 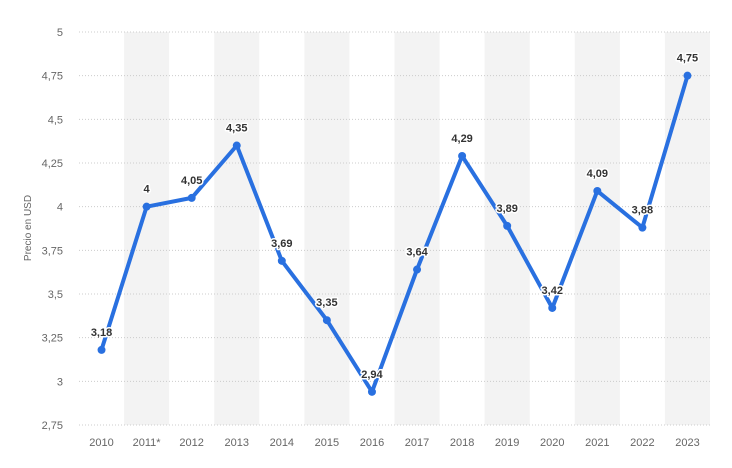 What do you see at coordinates (642, 227) in the screenshot?
I see `data-point-2022` at bounding box center [642, 227].